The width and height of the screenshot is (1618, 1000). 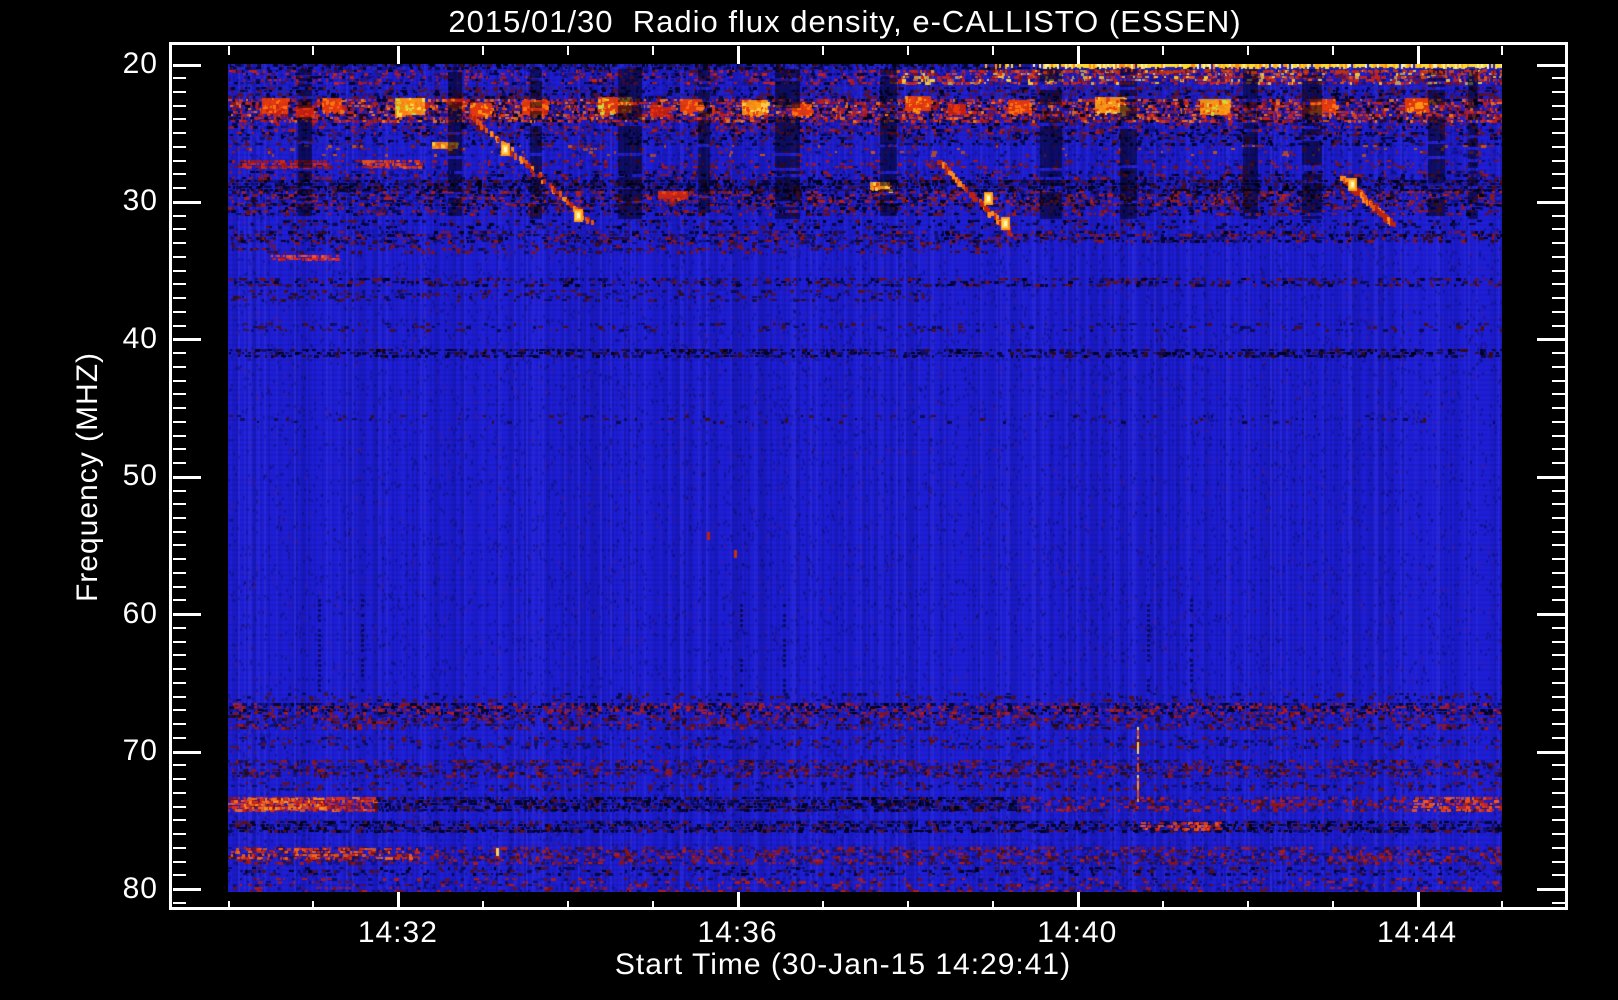 What do you see at coordinates (140, 888) in the screenshot?
I see `y-tick-label: 80` at bounding box center [140, 888].